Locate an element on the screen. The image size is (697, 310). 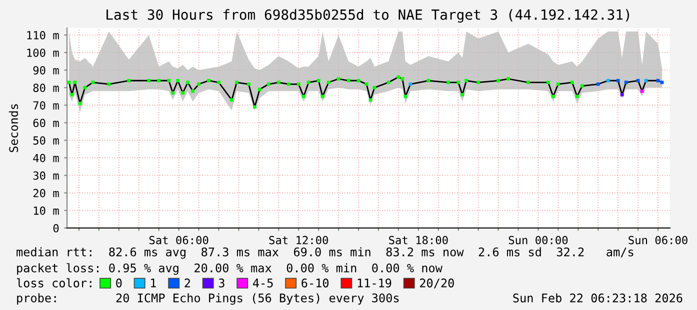
chart-title: Last 30 Hours from 698d35b0255d to NAE Target 3 (44.192.142.31) is located at coordinates (368, 16).